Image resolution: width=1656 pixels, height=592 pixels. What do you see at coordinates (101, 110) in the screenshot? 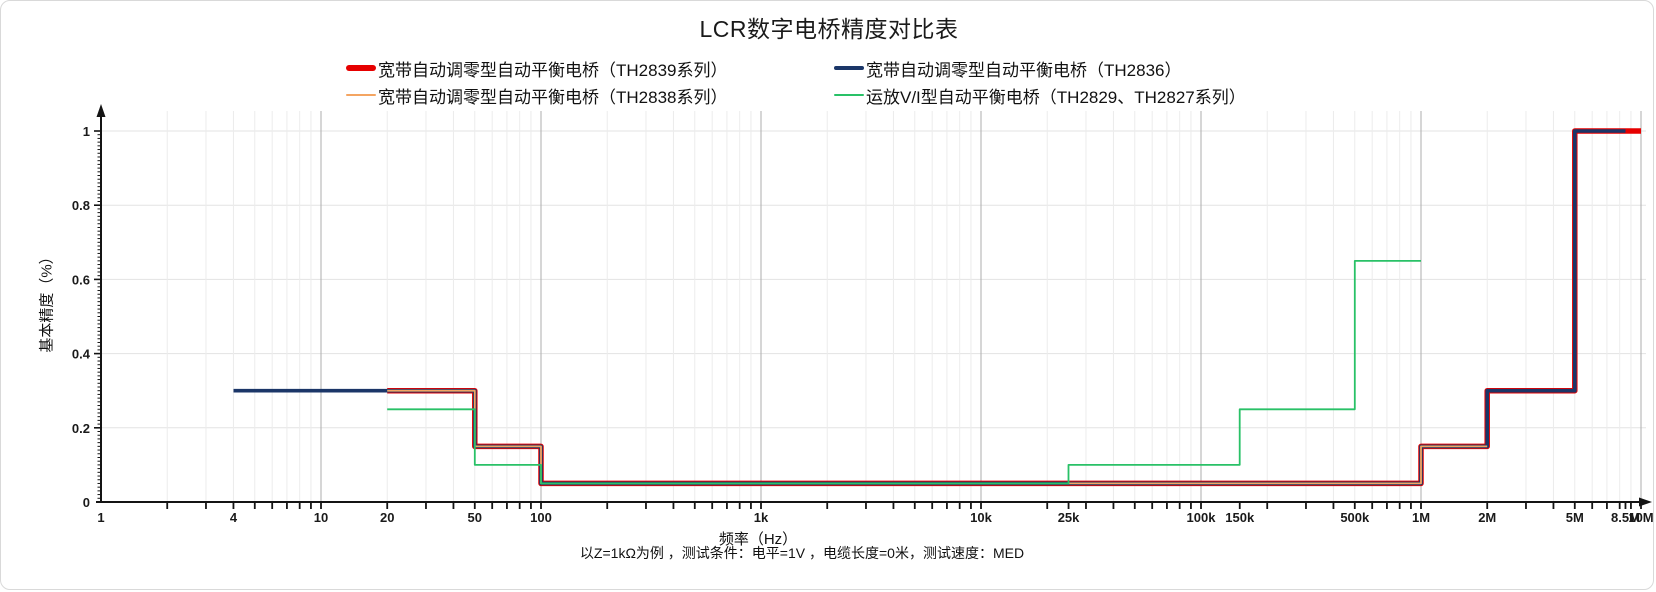
I see `y-axis-arrow` at bounding box center [101, 110].